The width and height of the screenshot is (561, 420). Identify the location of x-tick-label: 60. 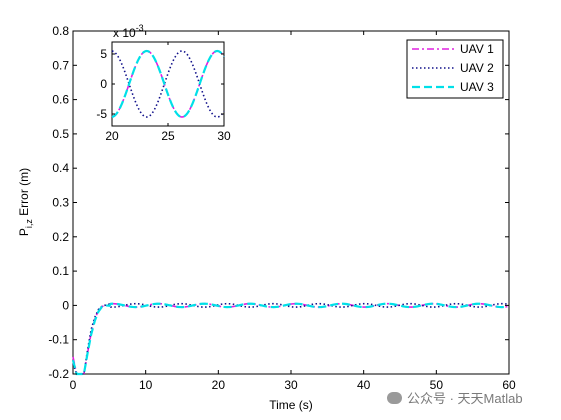
(509, 385).